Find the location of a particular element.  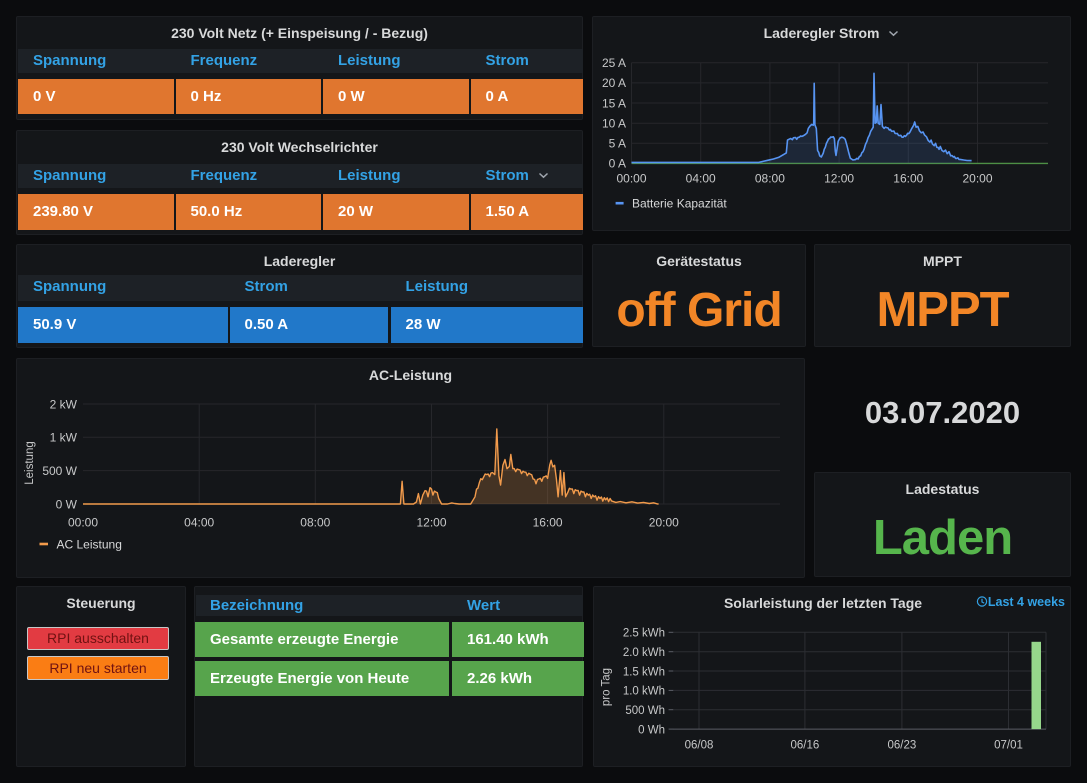

svg-text: 2 kW is located at coordinates (64, 404).